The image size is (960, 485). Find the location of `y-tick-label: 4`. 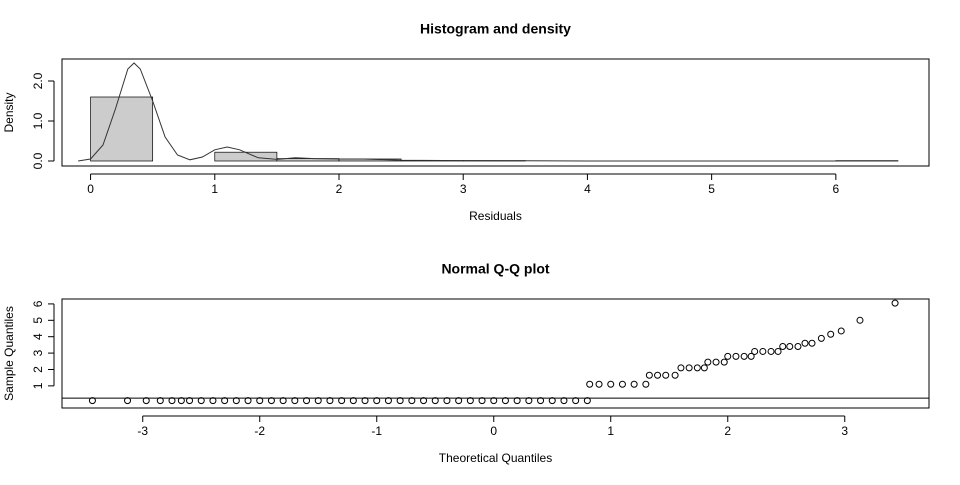

y-tick-label: 4 is located at coordinates (38, 336).